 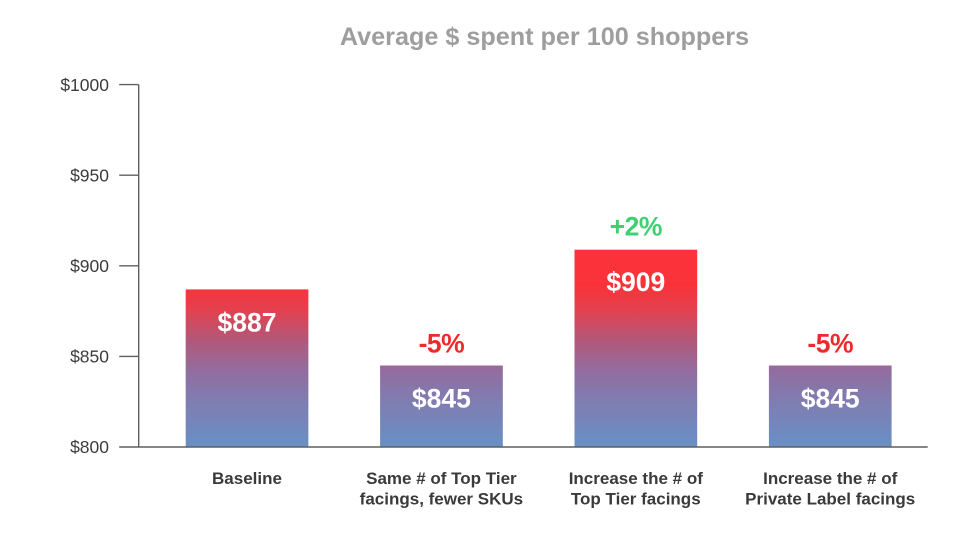 I want to click on svg-text: $950, so click(x=89, y=175).